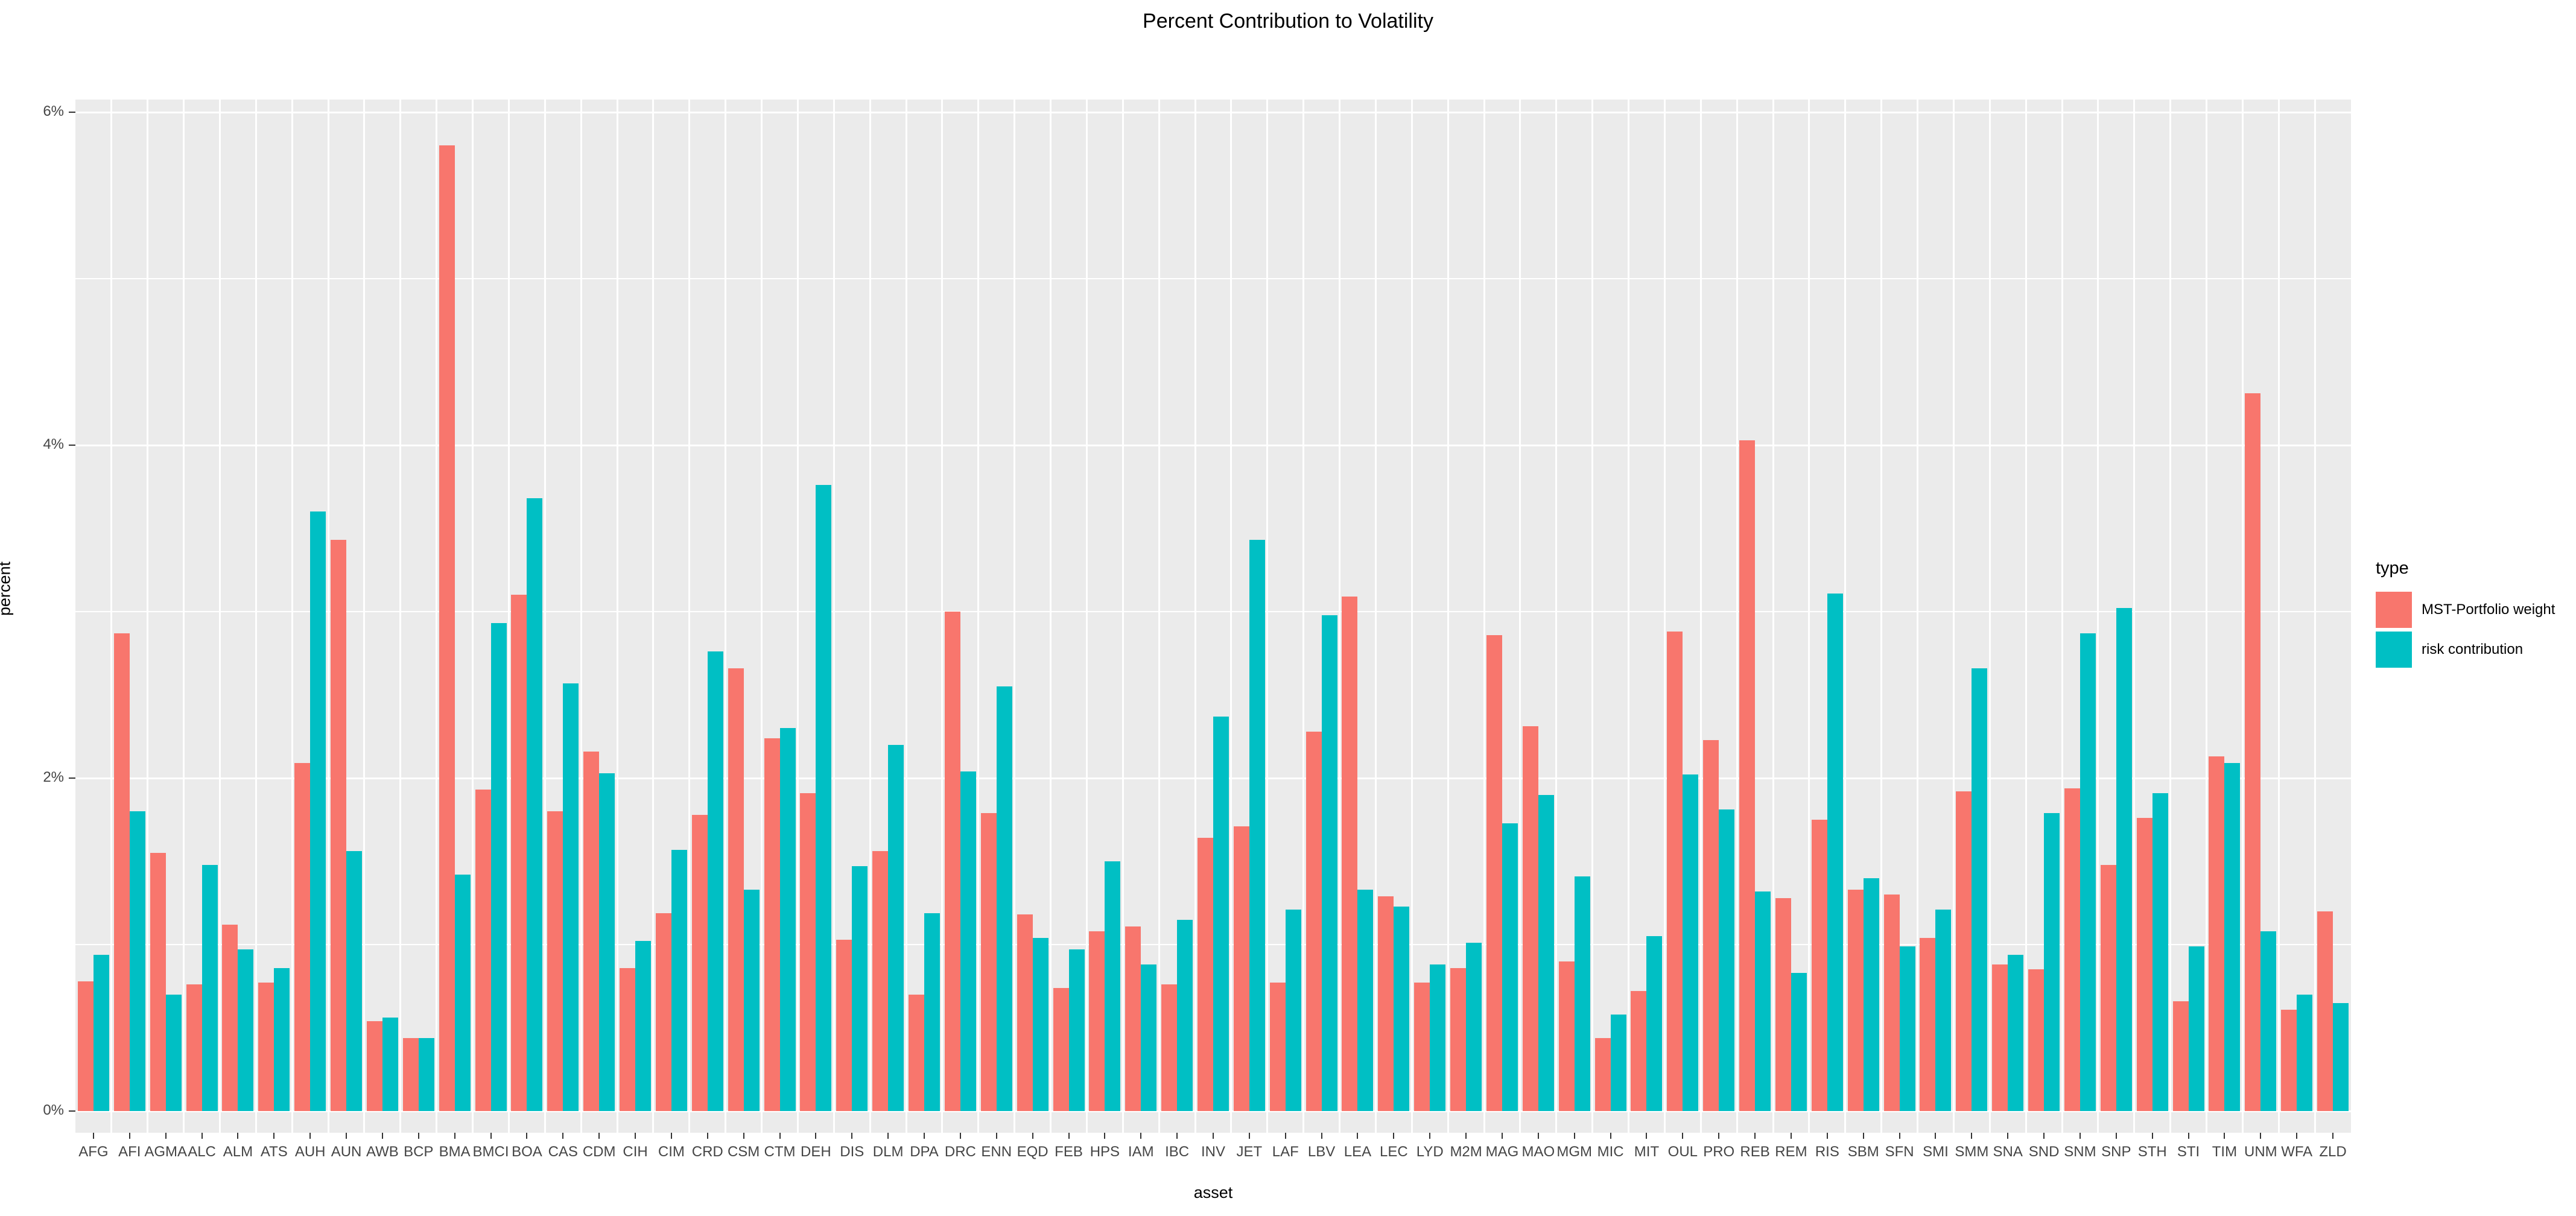  Describe the element at coordinates (607, 942) in the screenshot. I see `bar-CDM-risk-contribution` at that location.